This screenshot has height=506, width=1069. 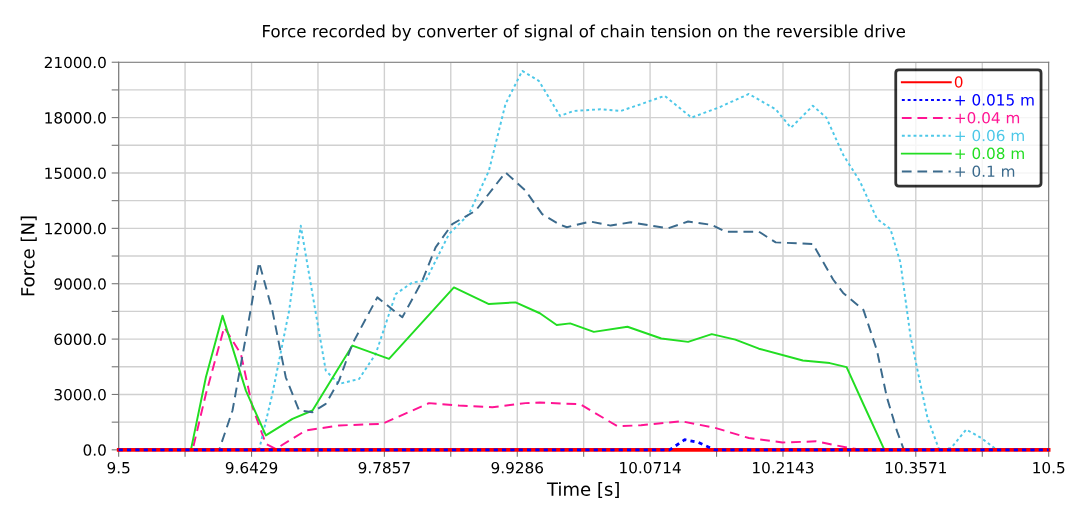 What do you see at coordinates (650, 467) in the screenshot?
I see `x-tick-label: 10.0714` at bounding box center [650, 467].